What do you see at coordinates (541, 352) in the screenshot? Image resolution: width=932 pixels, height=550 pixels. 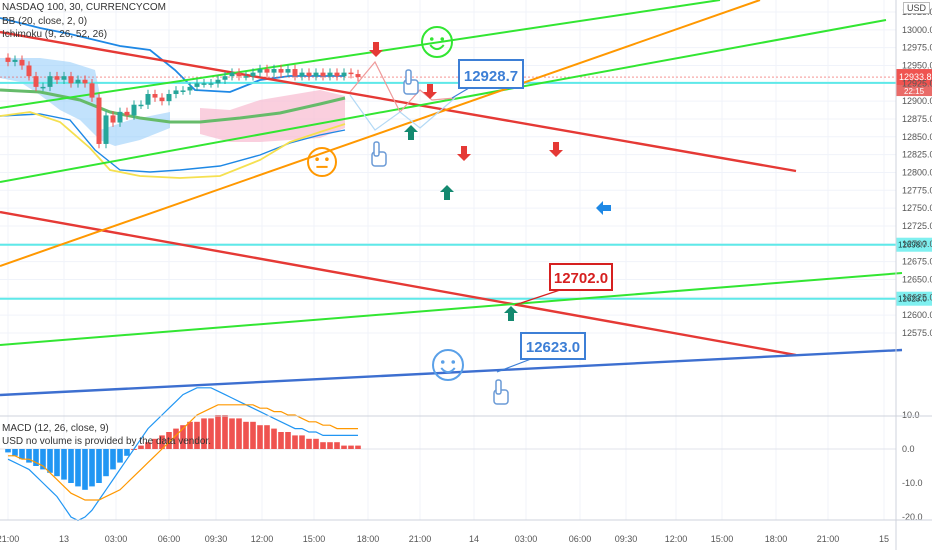 I see `callout-bottom: 12623.0` at bounding box center [541, 352].